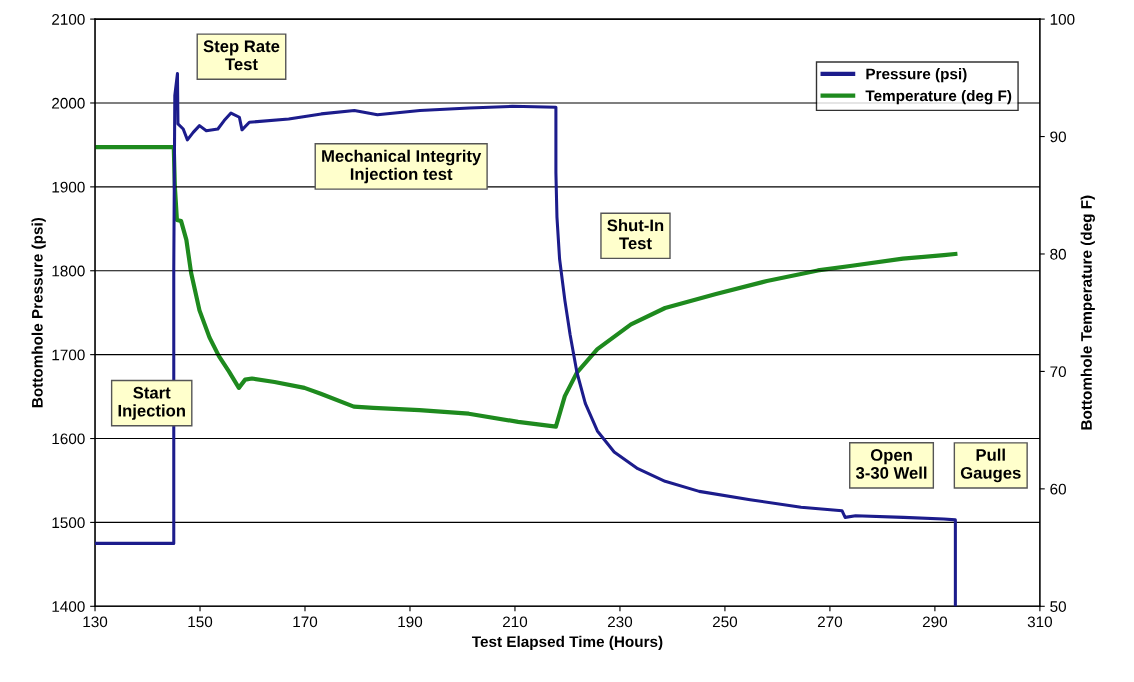  Describe the element at coordinates (410, 622) in the screenshot. I see `x-tick-label: 190` at that location.